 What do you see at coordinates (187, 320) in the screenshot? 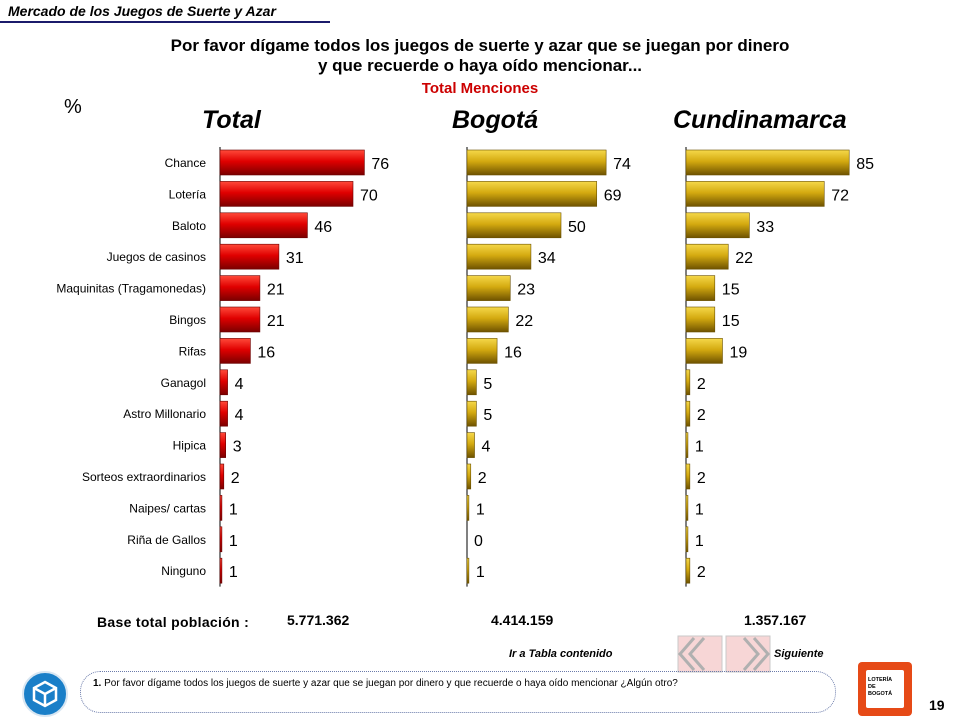
I see `category-label-bingos: Bingos` at bounding box center [187, 320].